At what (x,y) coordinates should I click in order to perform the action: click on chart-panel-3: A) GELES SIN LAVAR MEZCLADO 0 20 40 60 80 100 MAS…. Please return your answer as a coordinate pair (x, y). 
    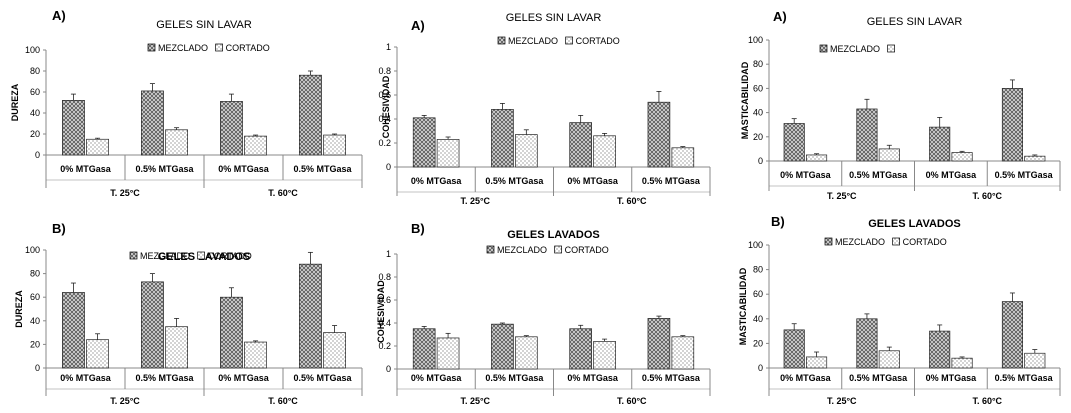
    Looking at the image, I should click on (900, 105).